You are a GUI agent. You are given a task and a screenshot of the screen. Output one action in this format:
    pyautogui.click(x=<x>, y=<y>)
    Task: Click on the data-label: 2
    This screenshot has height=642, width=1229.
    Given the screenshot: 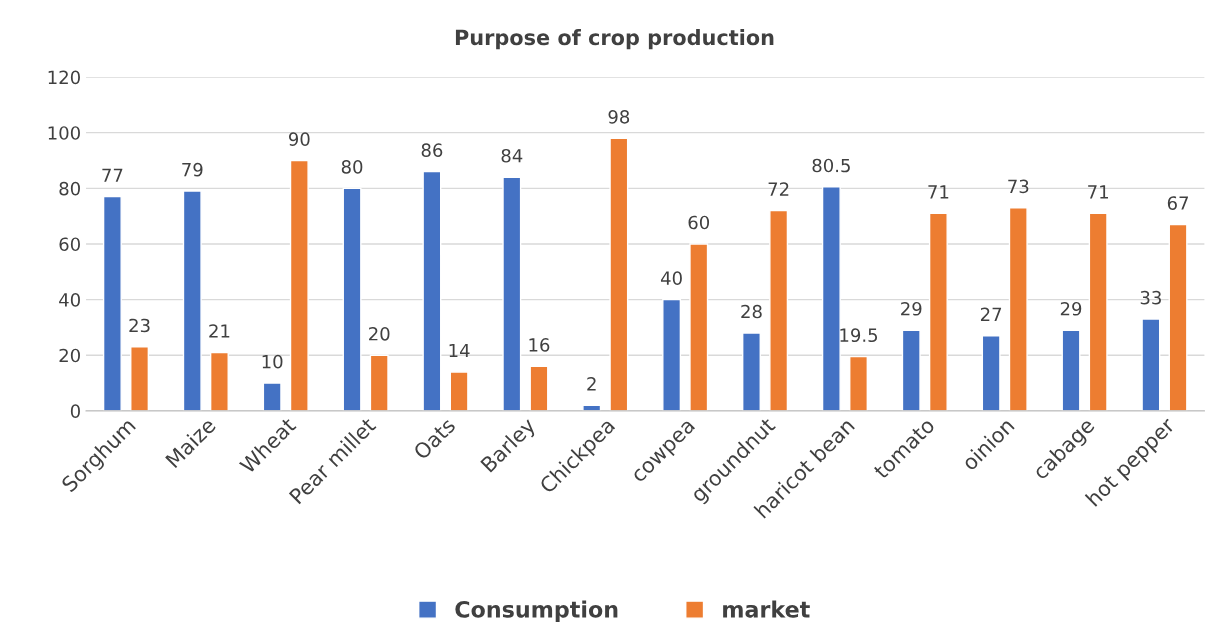 What is the action you would take?
    pyautogui.click(x=591, y=384)
    